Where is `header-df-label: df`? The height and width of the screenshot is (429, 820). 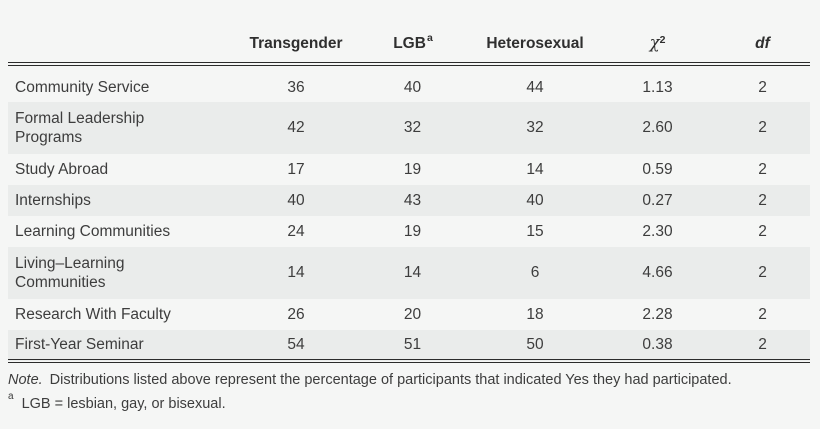 header-df-label: df is located at coordinates (762, 43).